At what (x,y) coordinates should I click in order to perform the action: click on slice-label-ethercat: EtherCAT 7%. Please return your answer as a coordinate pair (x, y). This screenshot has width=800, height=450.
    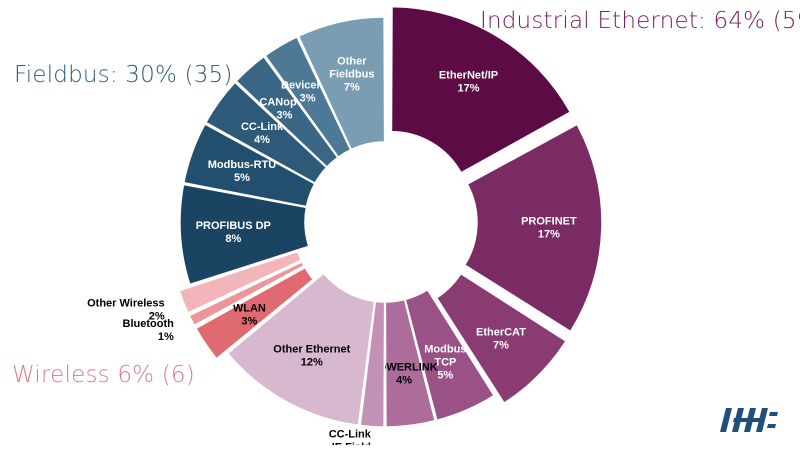
    Looking at the image, I should click on (501, 338).